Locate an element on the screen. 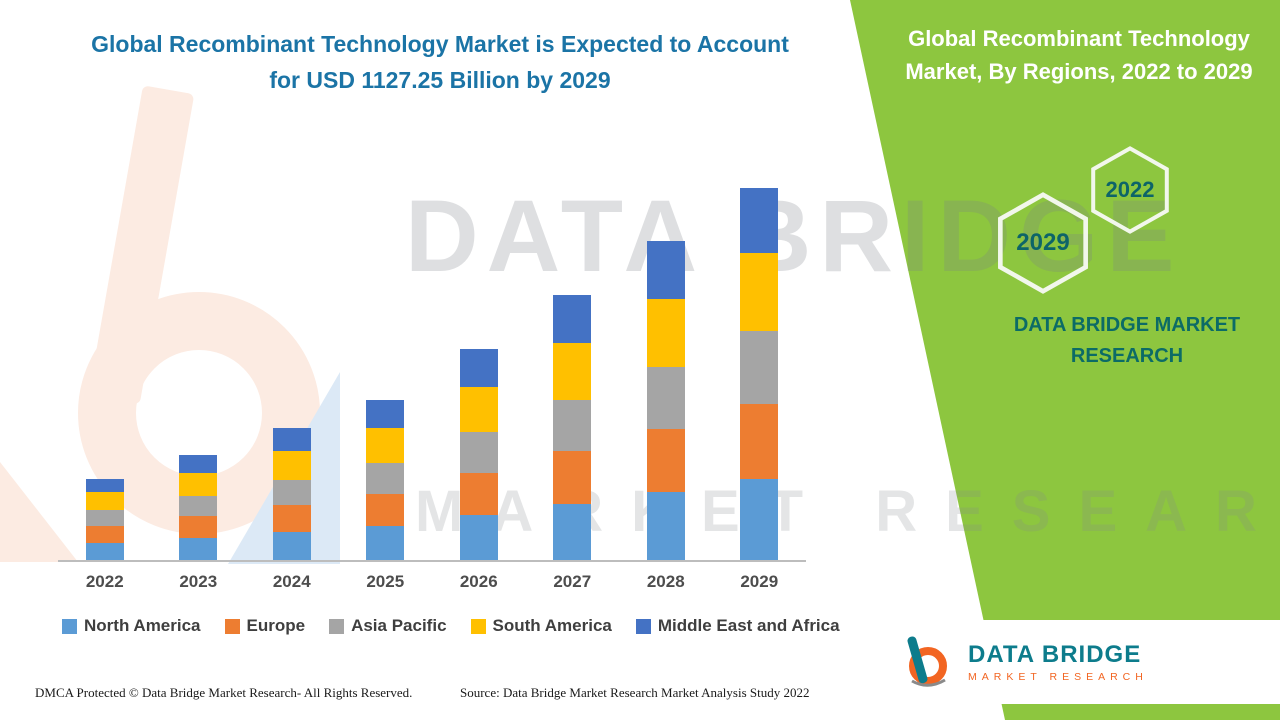 Image resolution: width=1280 pixels, height=720 pixels. hexagon-badge-2029-label: 2029 is located at coordinates (1043, 242).